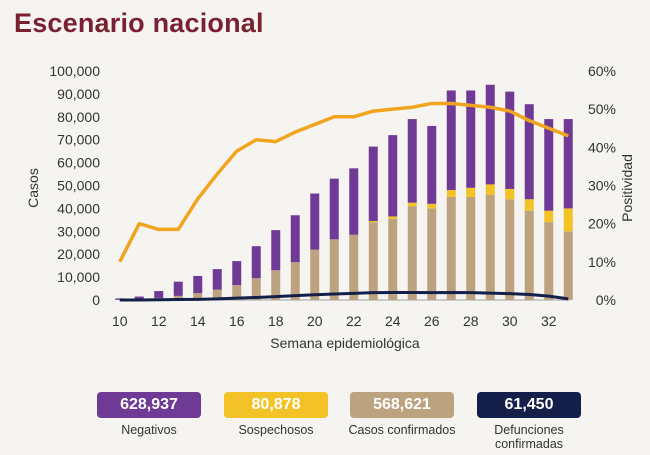 The image size is (650, 455). I want to click on x-tick-label: 12, so click(159, 321).